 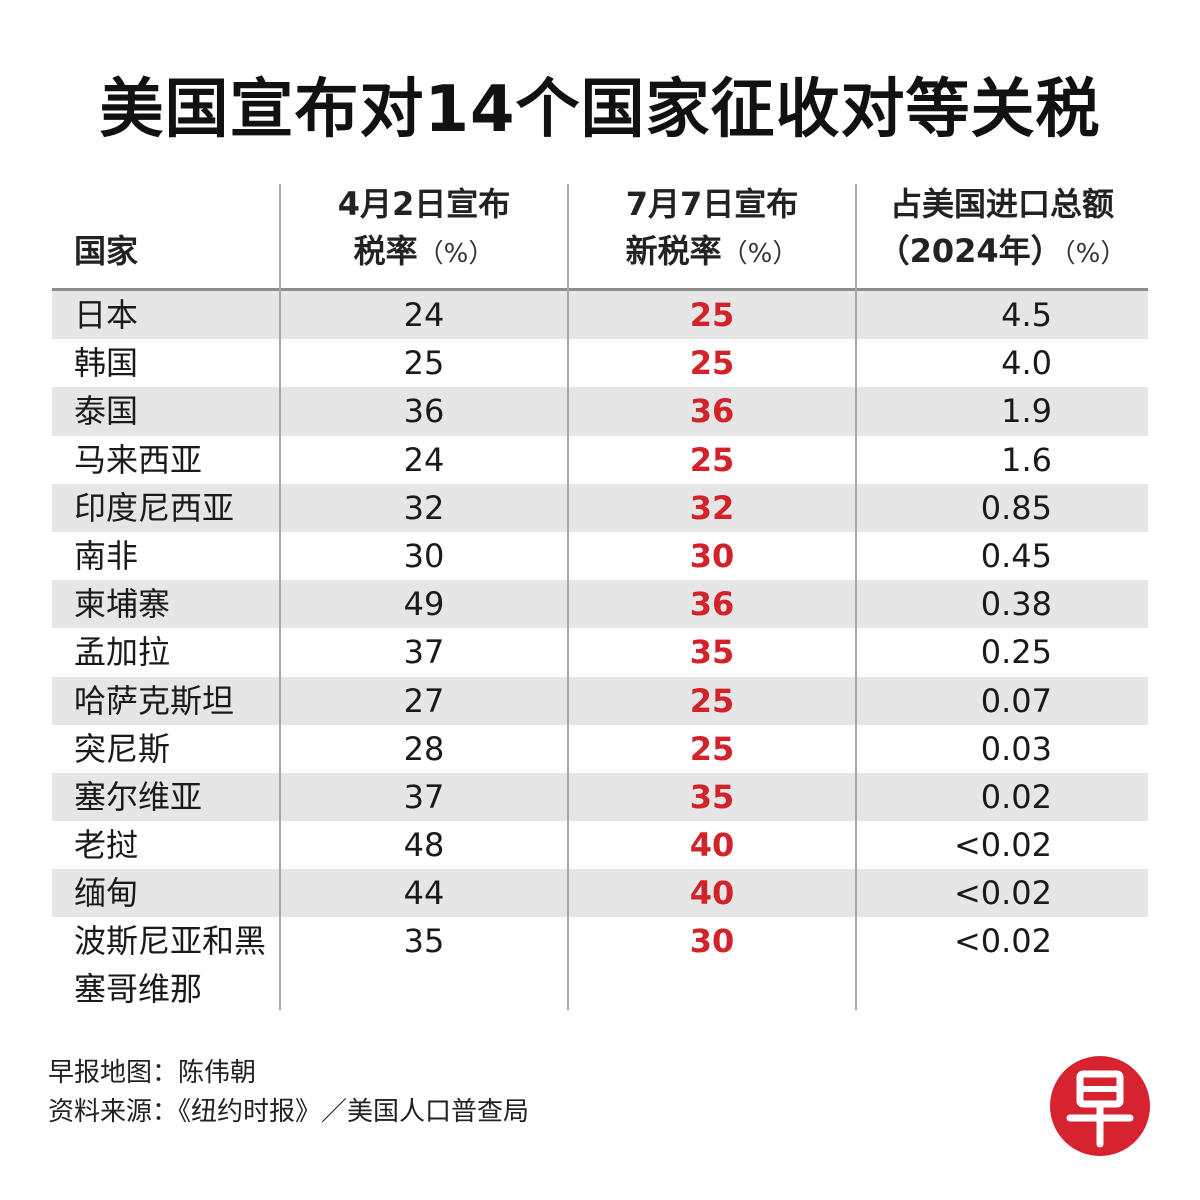 What do you see at coordinates (424, 204) in the screenshot?
I see `header-april-line1: 4月2日宣布` at bounding box center [424, 204].